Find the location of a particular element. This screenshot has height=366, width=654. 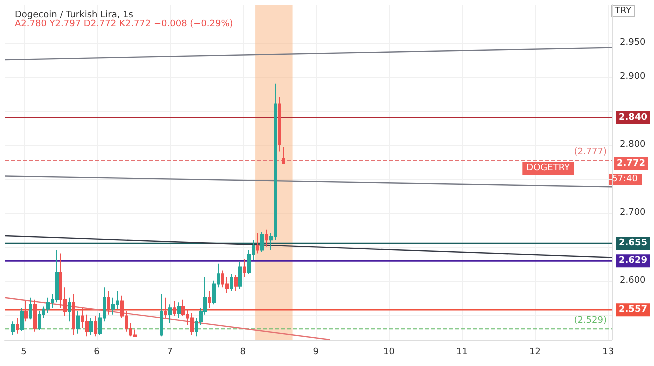

y-tick-label: 2.950 is located at coordinates (633, 43).